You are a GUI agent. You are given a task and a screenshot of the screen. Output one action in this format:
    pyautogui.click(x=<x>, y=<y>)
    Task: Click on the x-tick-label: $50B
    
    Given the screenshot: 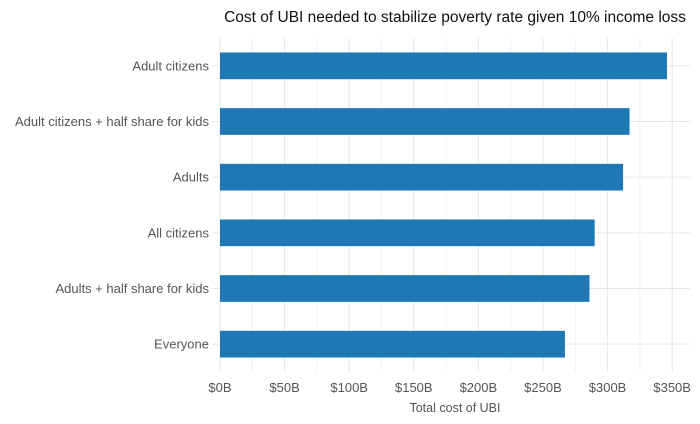 What is the action you would take?
    pyautogui.click(x=284, y=387)
    